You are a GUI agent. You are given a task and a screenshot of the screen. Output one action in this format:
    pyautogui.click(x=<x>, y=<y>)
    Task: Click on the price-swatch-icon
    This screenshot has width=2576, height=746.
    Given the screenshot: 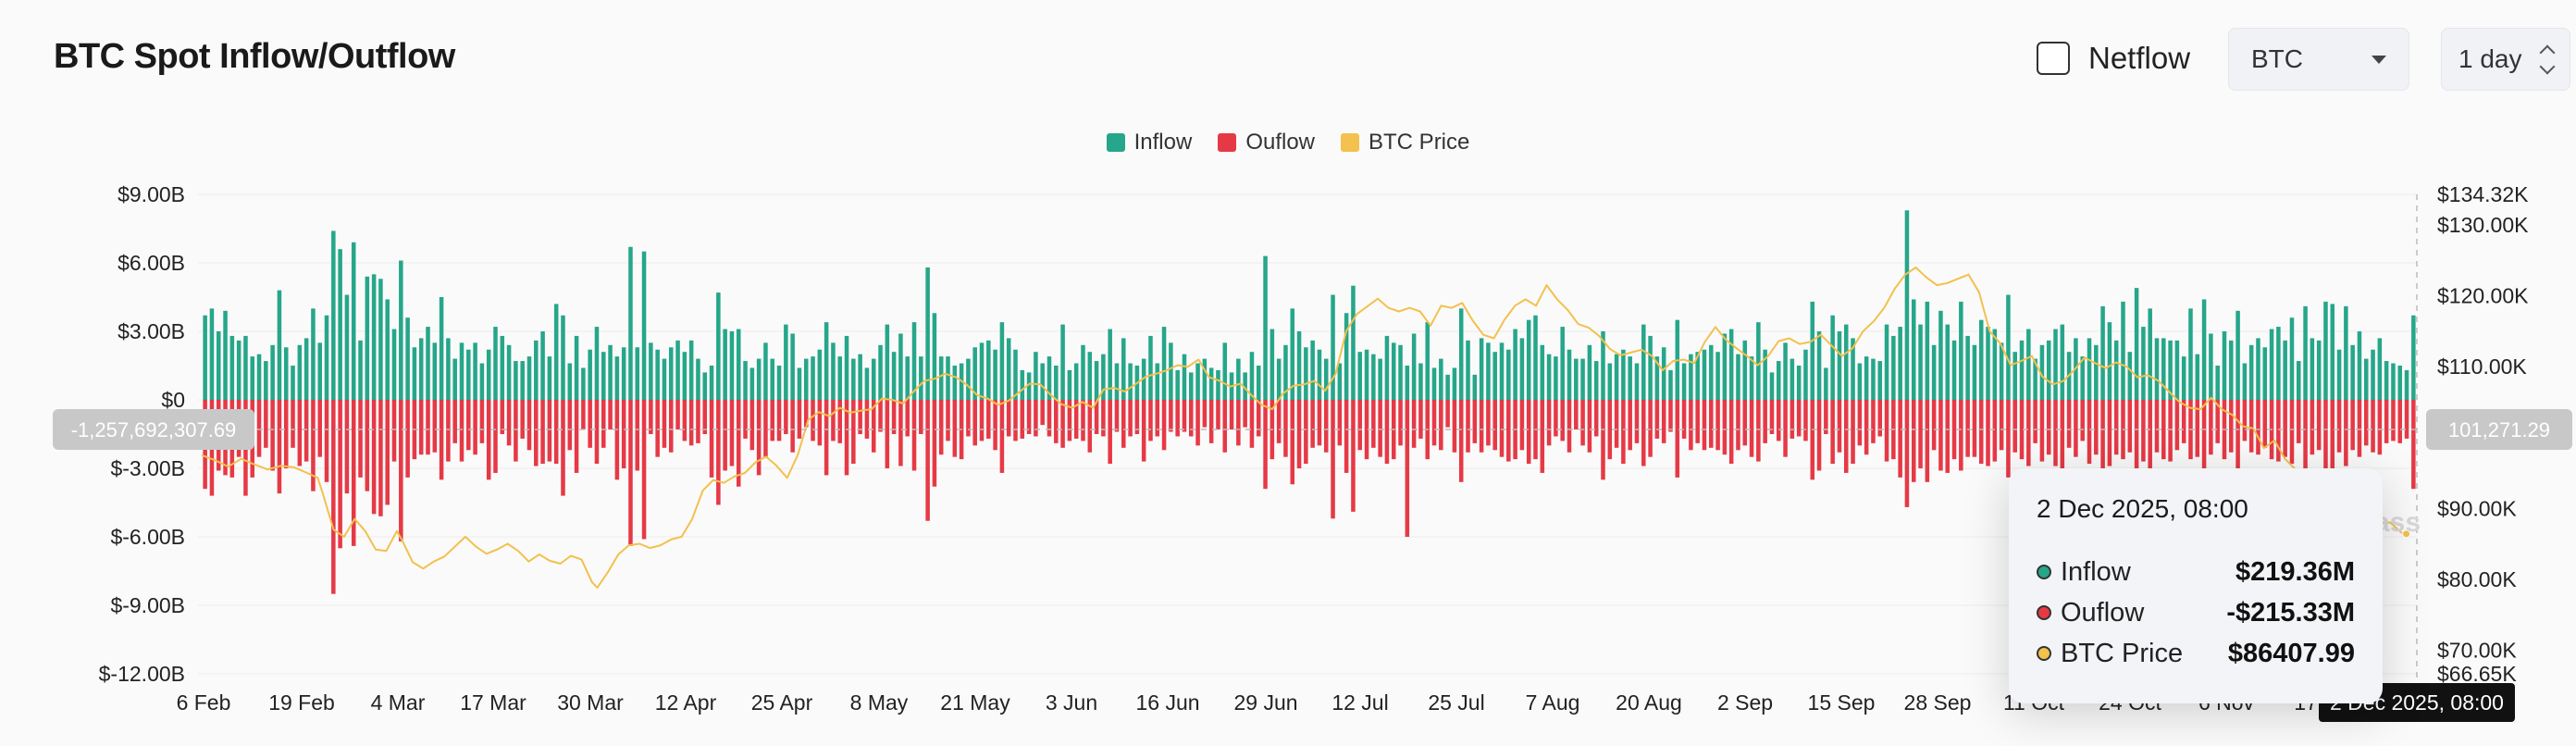 What is the action you would take?
    pyautogui.click(x=1350, y=142)
    